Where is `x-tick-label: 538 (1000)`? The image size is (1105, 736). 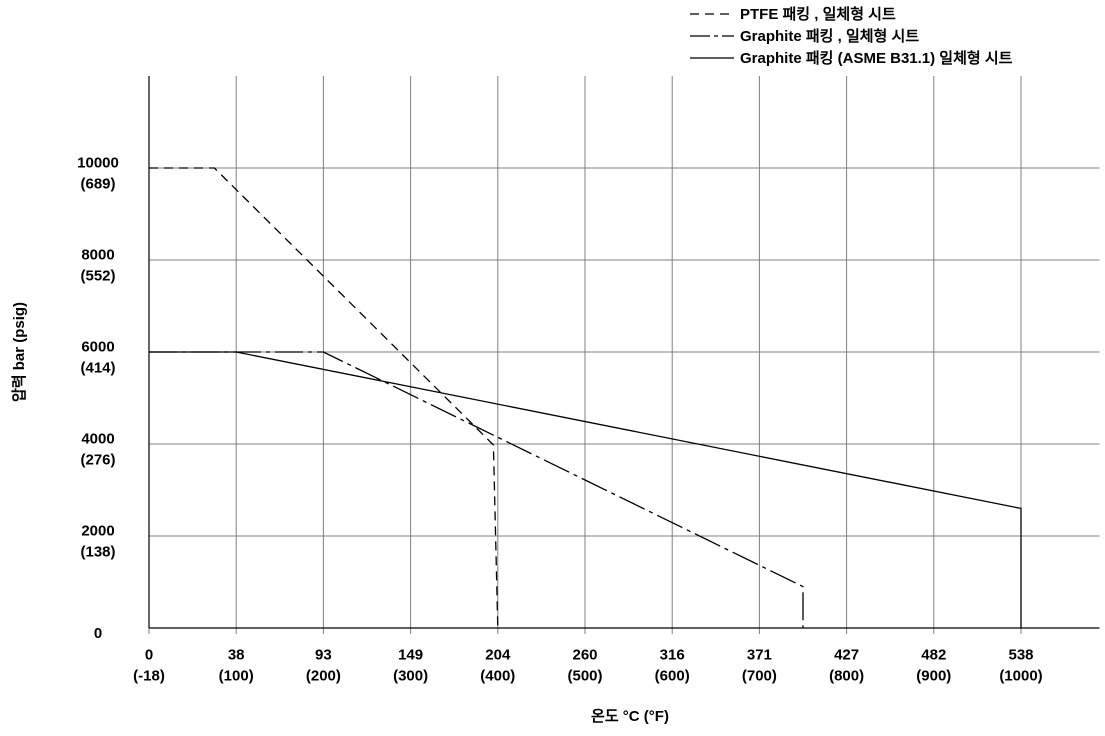
x-tick-label: 538 (1000) is located at coordinates (1020, 665).